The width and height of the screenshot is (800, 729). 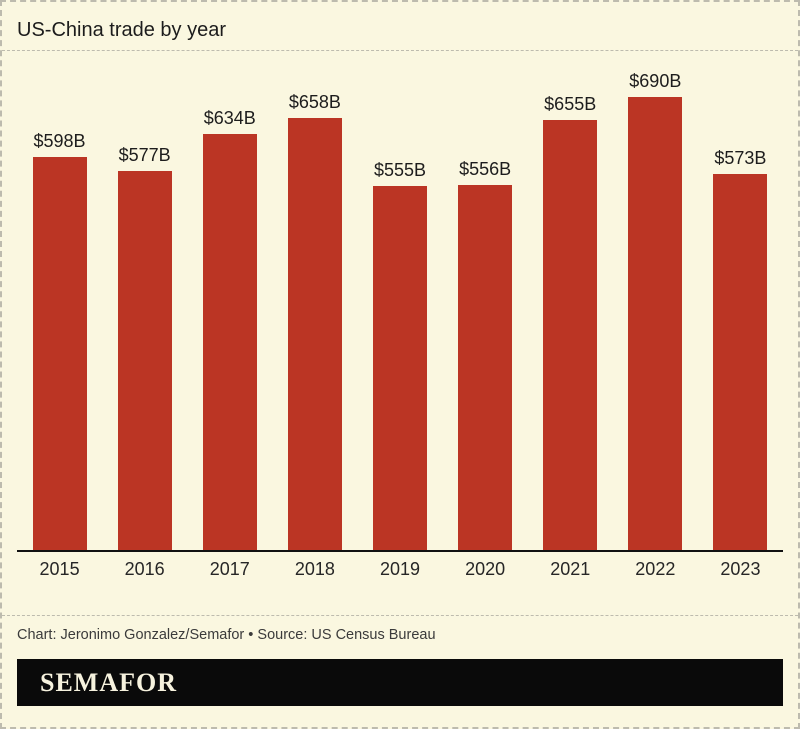 I want to click on bar-column: $555B, so click(x=399, y=355).